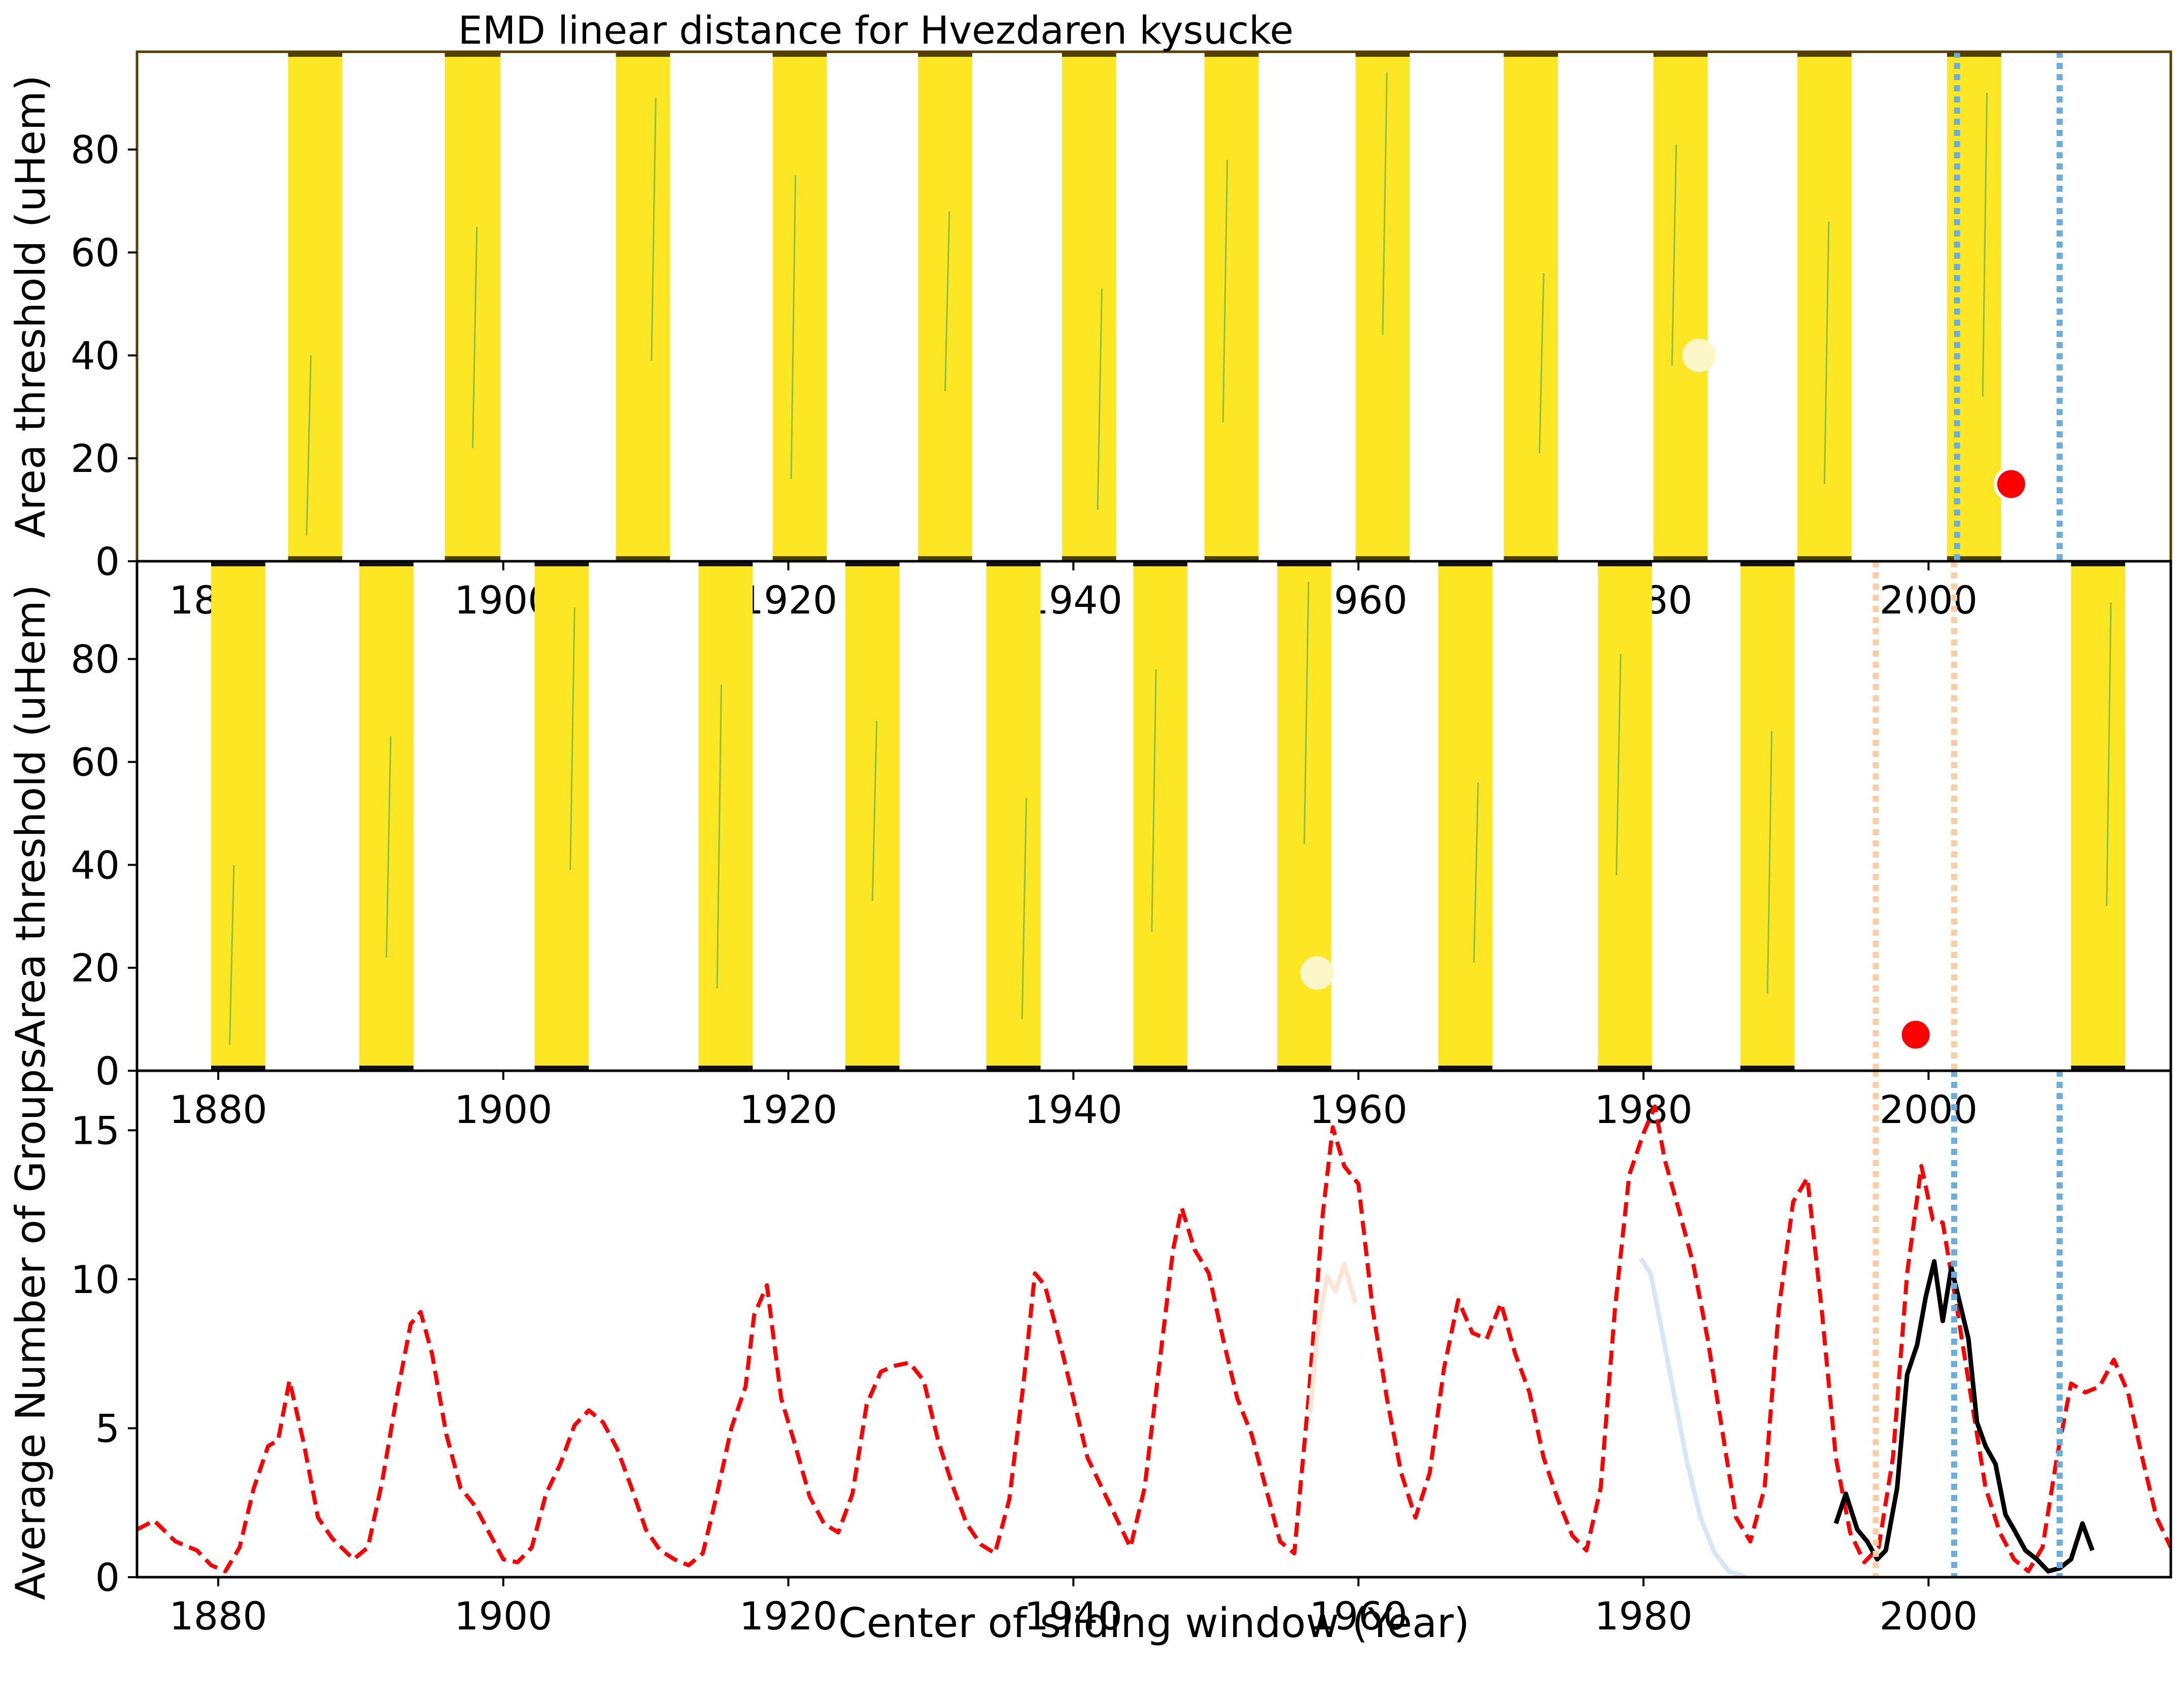 The image size is (2184, 1702). I want to click on series-line-light-orange, so click(1333, 1338).